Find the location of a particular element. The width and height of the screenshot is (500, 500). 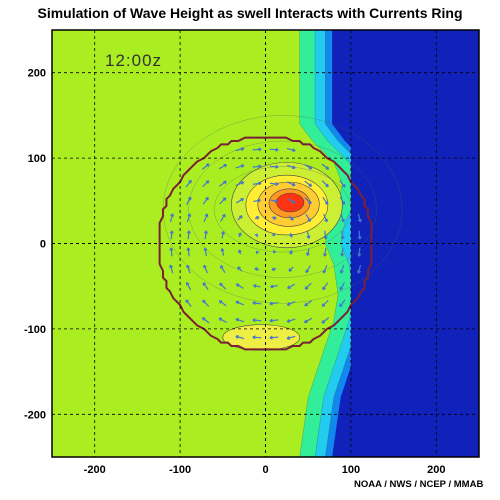

current-vectors is located at coordinates (265, 243).